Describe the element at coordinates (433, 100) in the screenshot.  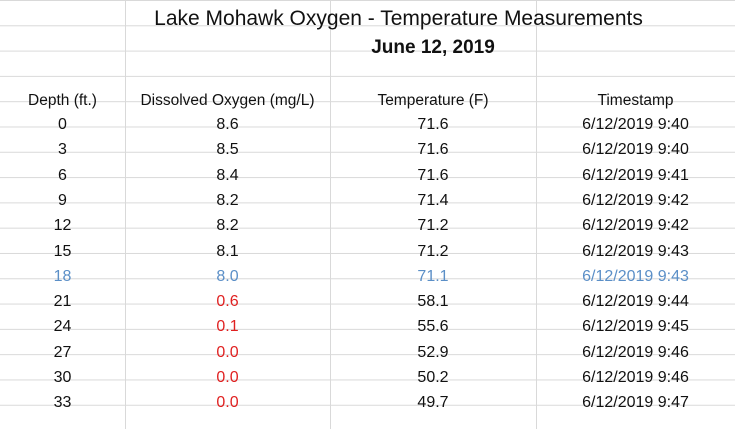
I see `header-temperature: Temperature (F)` at that location.